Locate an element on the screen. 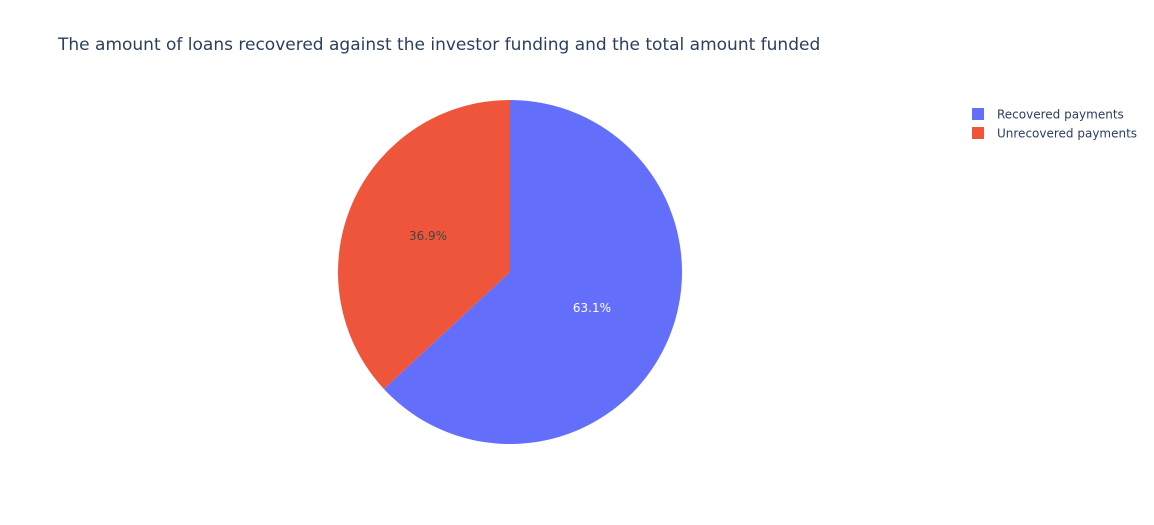 The image size is (1154, 525). legend-item-recovered-payments: Recovered payments is located at coordinates (1048, 115).